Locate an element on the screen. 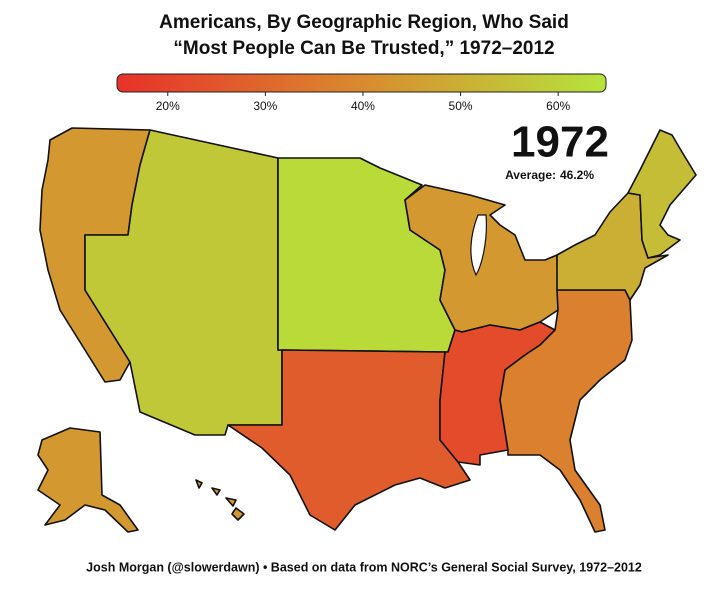  average-value: 46.2% is located at coordinates (577, 175).